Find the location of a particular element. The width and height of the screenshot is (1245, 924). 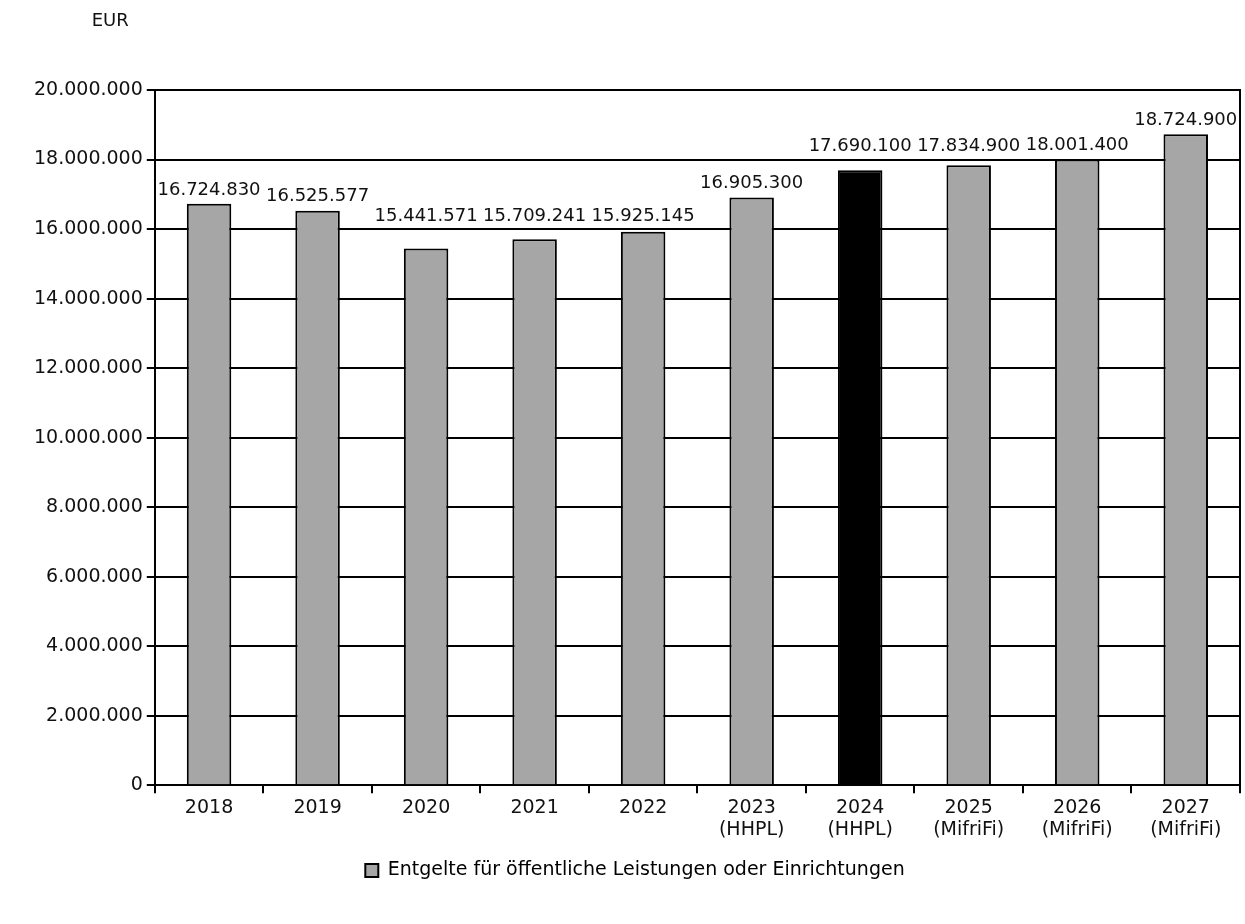

x-tick-label: 2018 is located at coordinates (209, 806).